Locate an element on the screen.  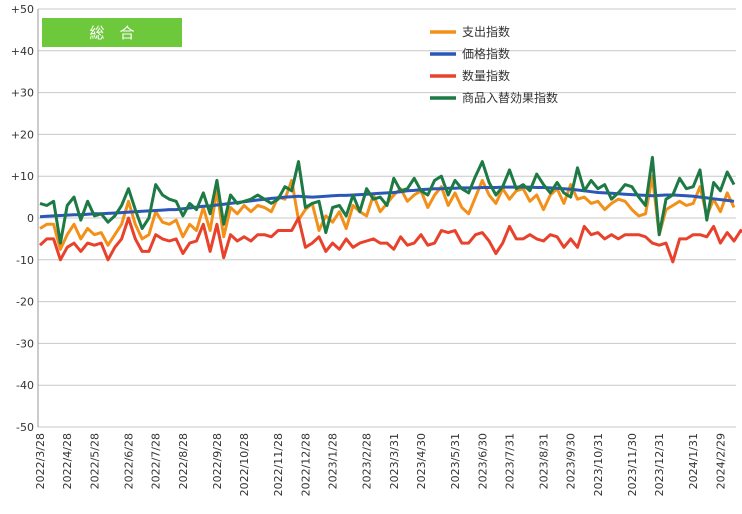
y-tick-label: +50 is located at coordinates (22, 9).